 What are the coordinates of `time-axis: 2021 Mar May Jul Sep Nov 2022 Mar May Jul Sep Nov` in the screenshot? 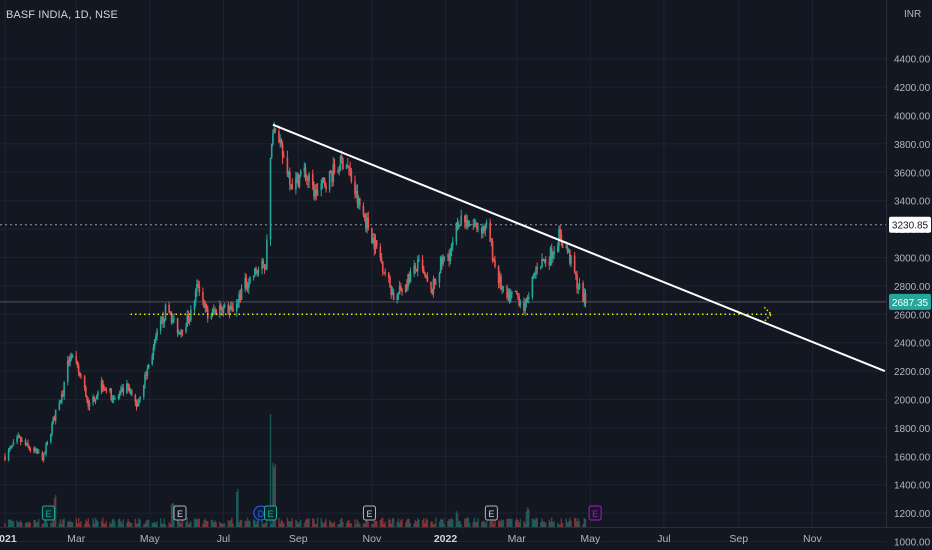 It's located at (411, 539).